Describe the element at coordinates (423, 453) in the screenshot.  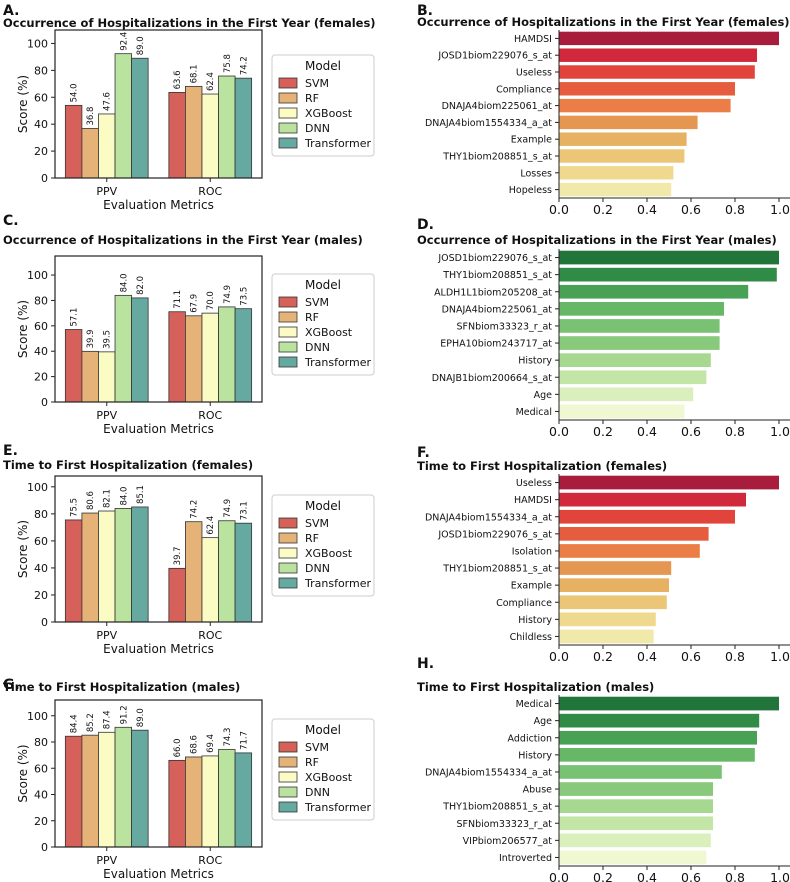
I see `panel-label: F.` at that location.